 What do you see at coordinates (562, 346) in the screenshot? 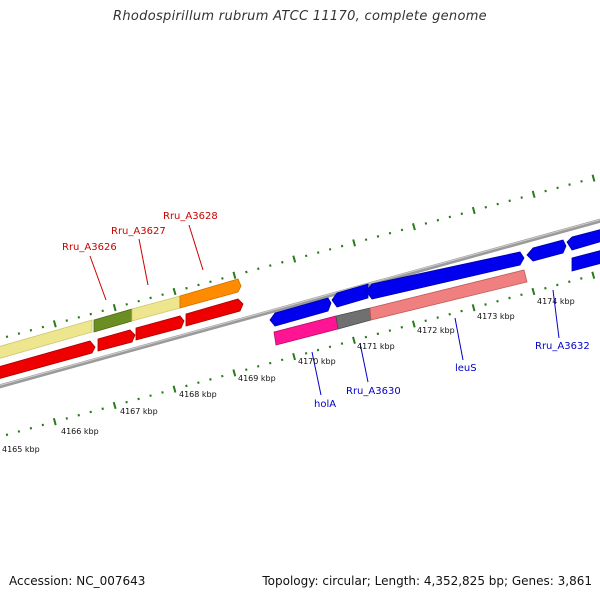
I see `gene-label-rru-a3632: Rru_A3632` at bounding box center [562, 346].